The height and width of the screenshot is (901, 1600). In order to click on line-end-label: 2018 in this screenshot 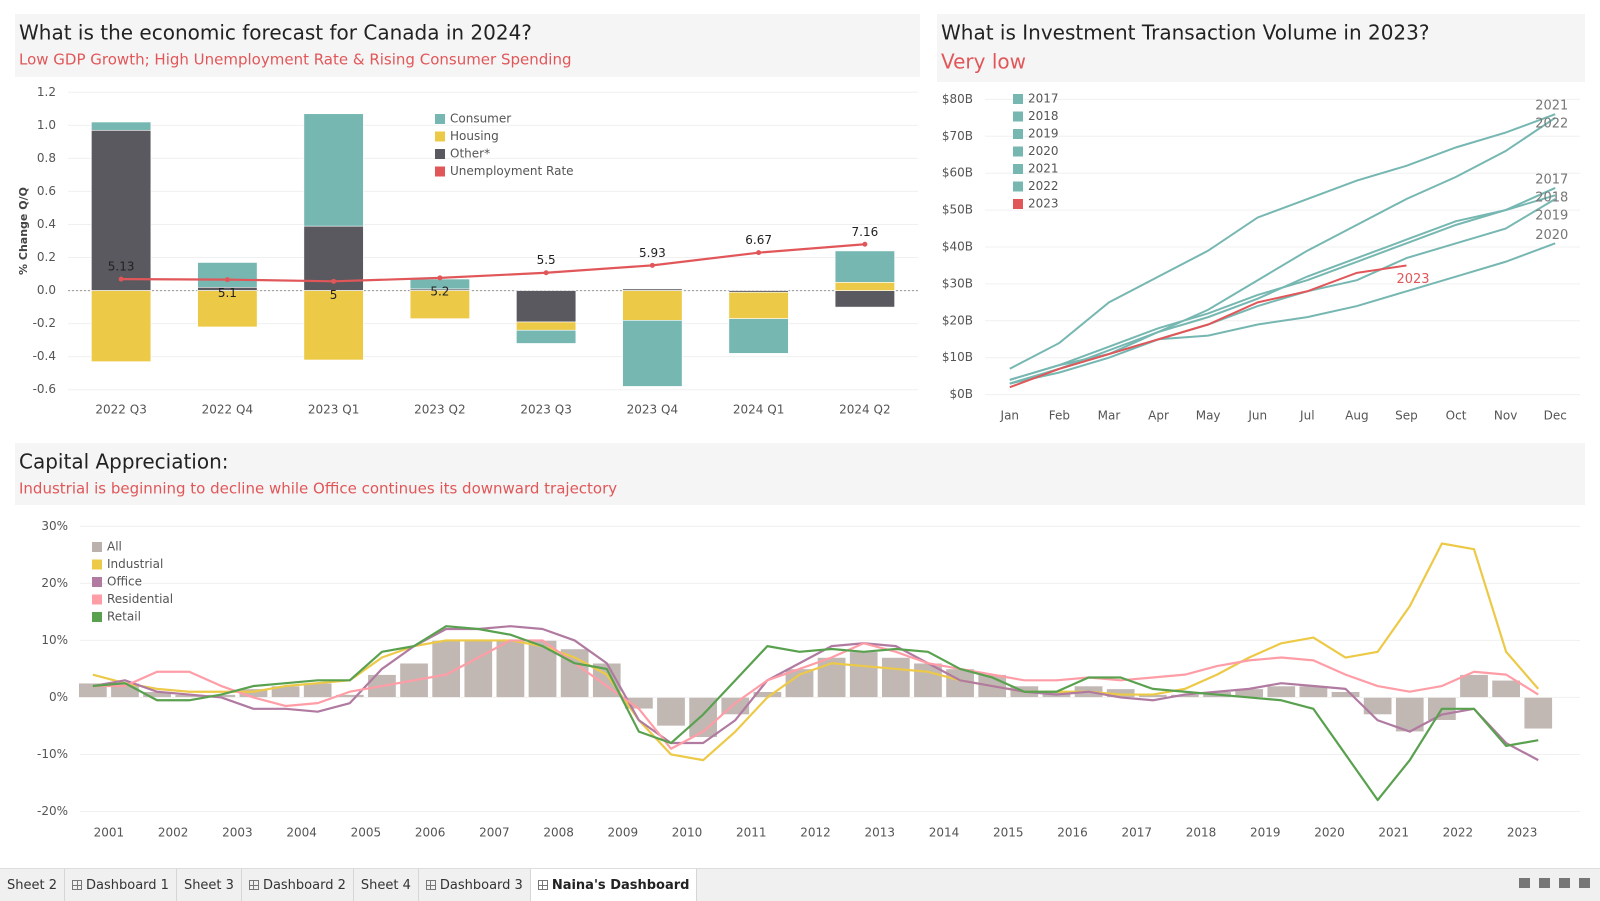, I will do `click(1551, 197)`.